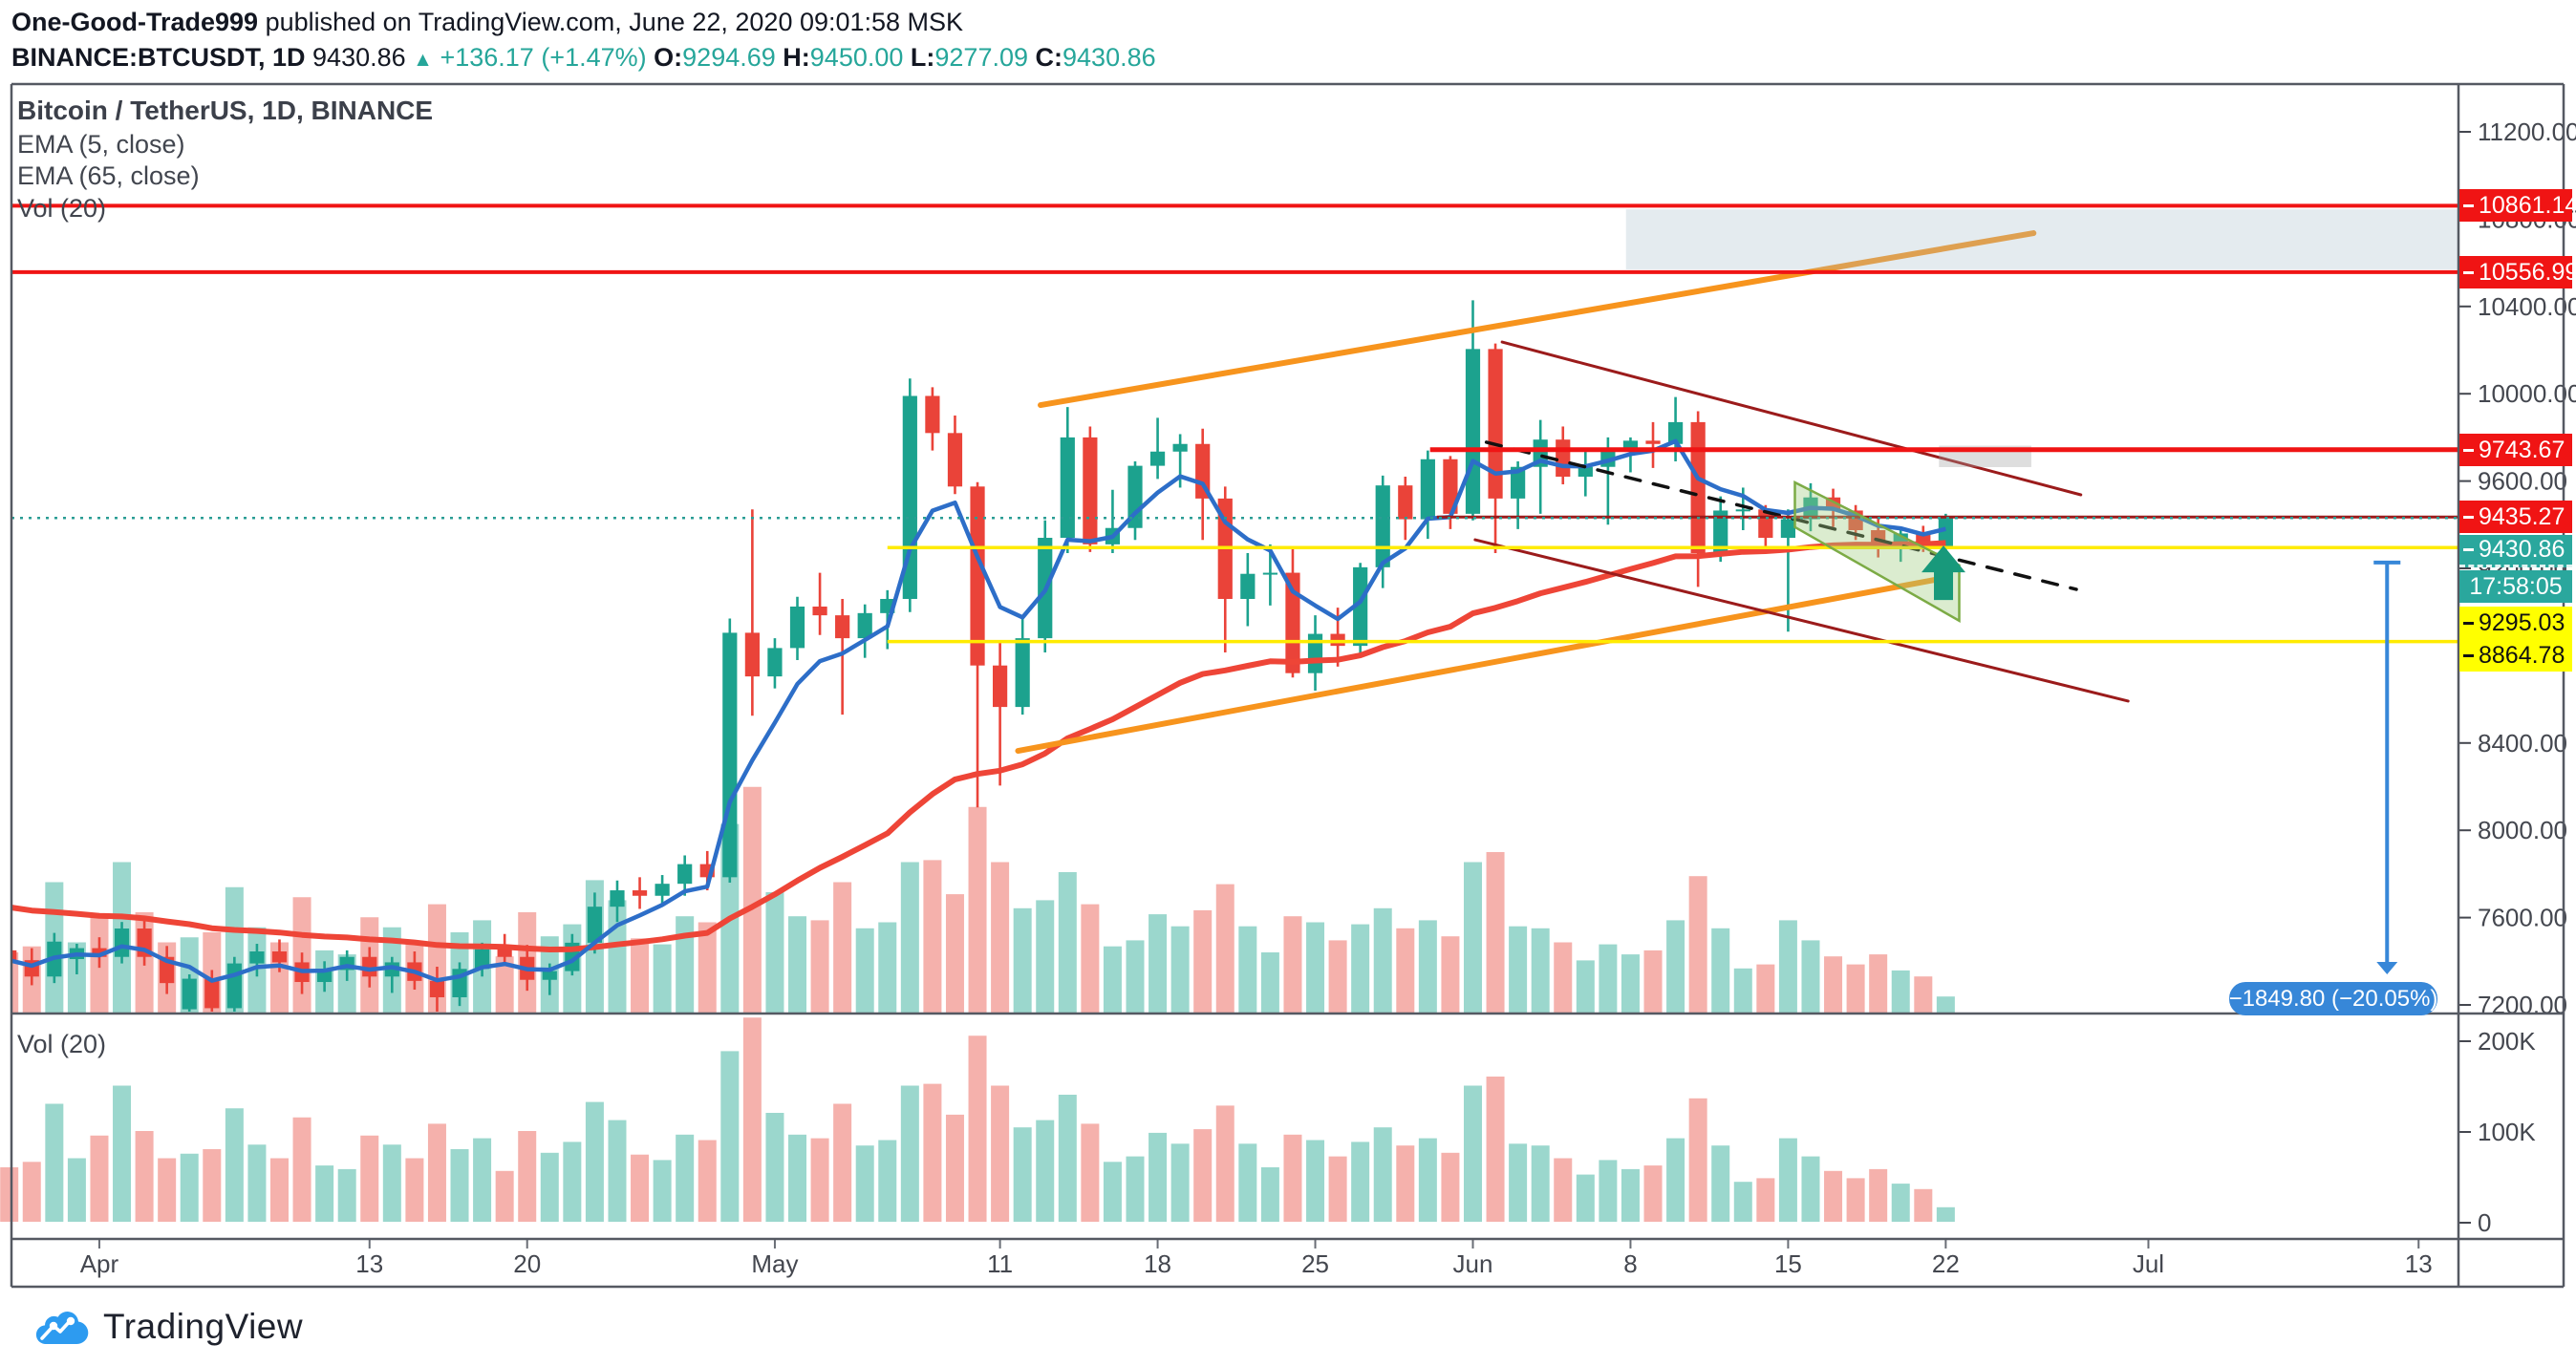 The image size is (2576, 1366). What do you see at coordinates (1630, 1263) in the screenshot?
I see `x-tick-label: 8` at bounding box center [1630, 1263].